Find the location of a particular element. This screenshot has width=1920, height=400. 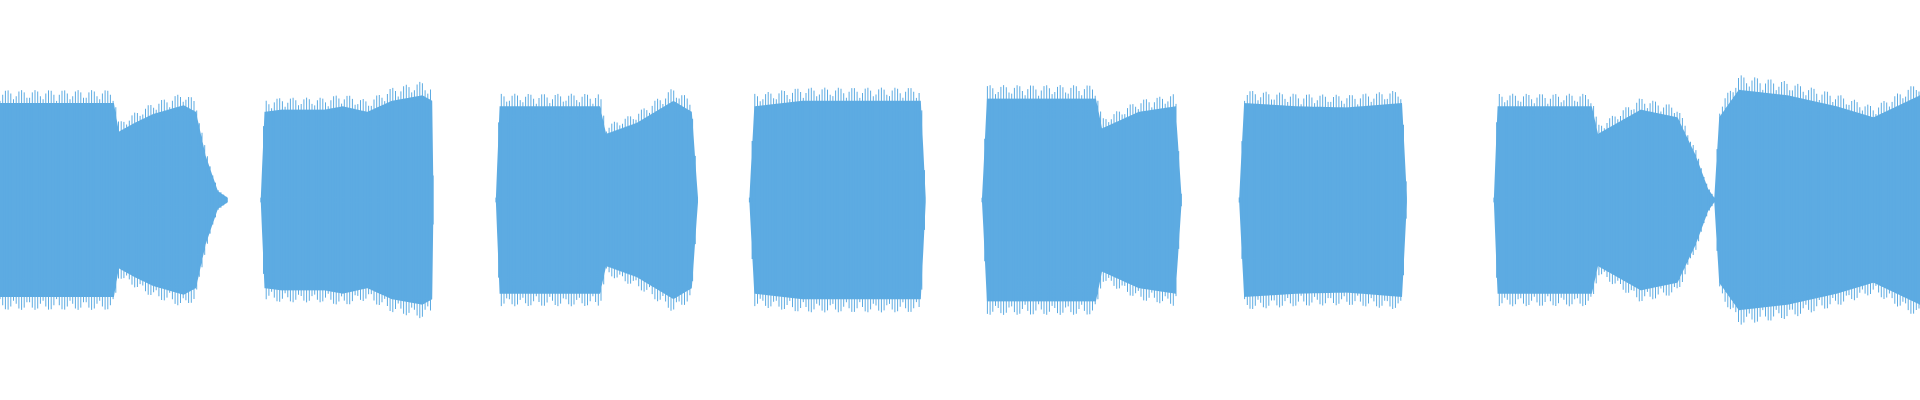

waveform-body is located at coordinates (596, 200).